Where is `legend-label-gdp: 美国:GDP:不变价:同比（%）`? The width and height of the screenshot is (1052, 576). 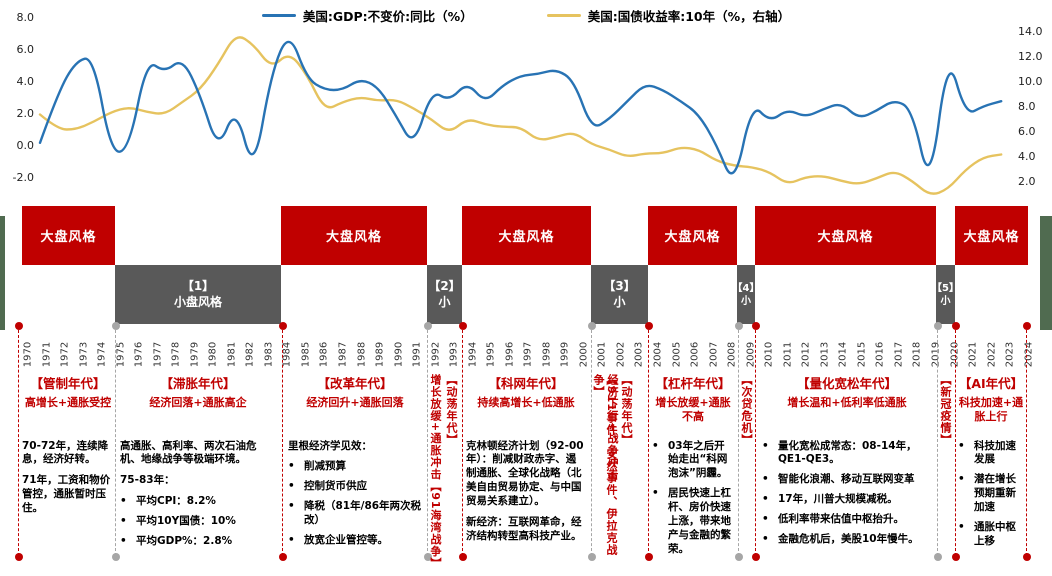 legend-label-gdp: 美国:GDP:不变价:同比（%） is located at coordinates (387, 16).